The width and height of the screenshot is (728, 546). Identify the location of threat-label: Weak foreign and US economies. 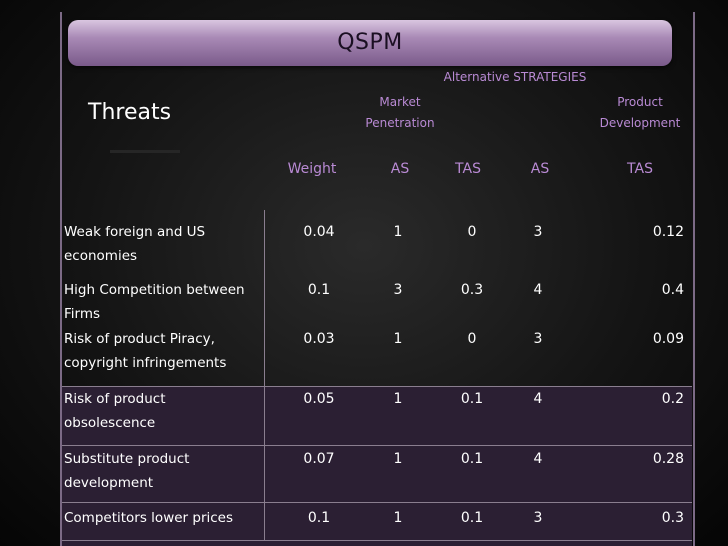
(135, 244).